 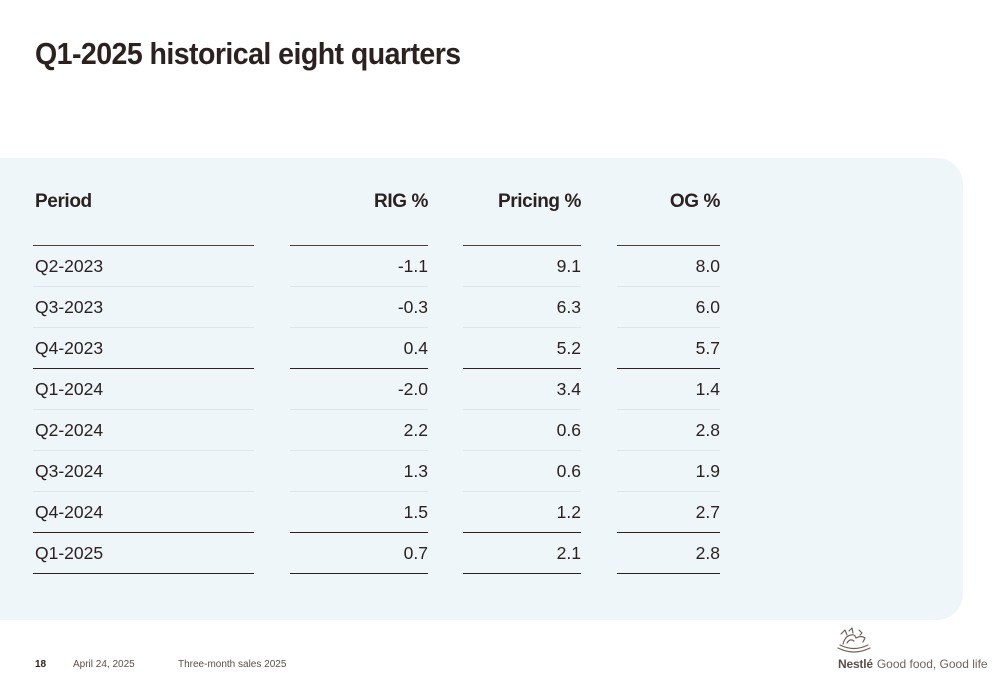 I want to click on cell-rig: 1.5, so click(x=359, y=512).